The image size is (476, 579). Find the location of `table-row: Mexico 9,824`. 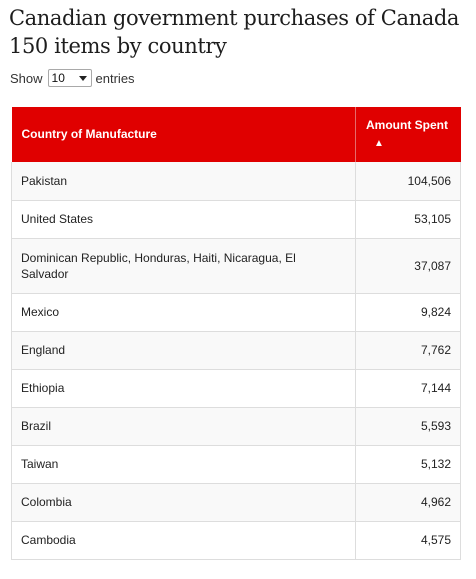

table-row: Mexico 9,824 is located at coordinates (236, 312).